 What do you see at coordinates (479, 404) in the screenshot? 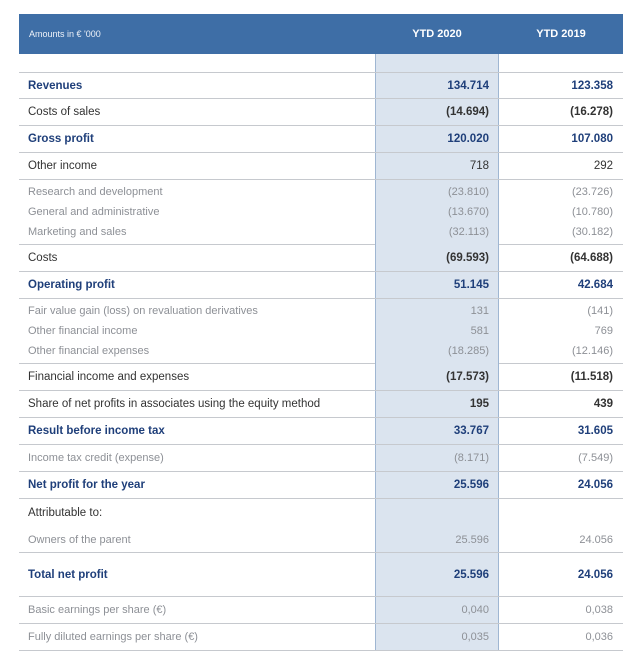
I see `value-2020: 195` at bounding box center [479, 404].